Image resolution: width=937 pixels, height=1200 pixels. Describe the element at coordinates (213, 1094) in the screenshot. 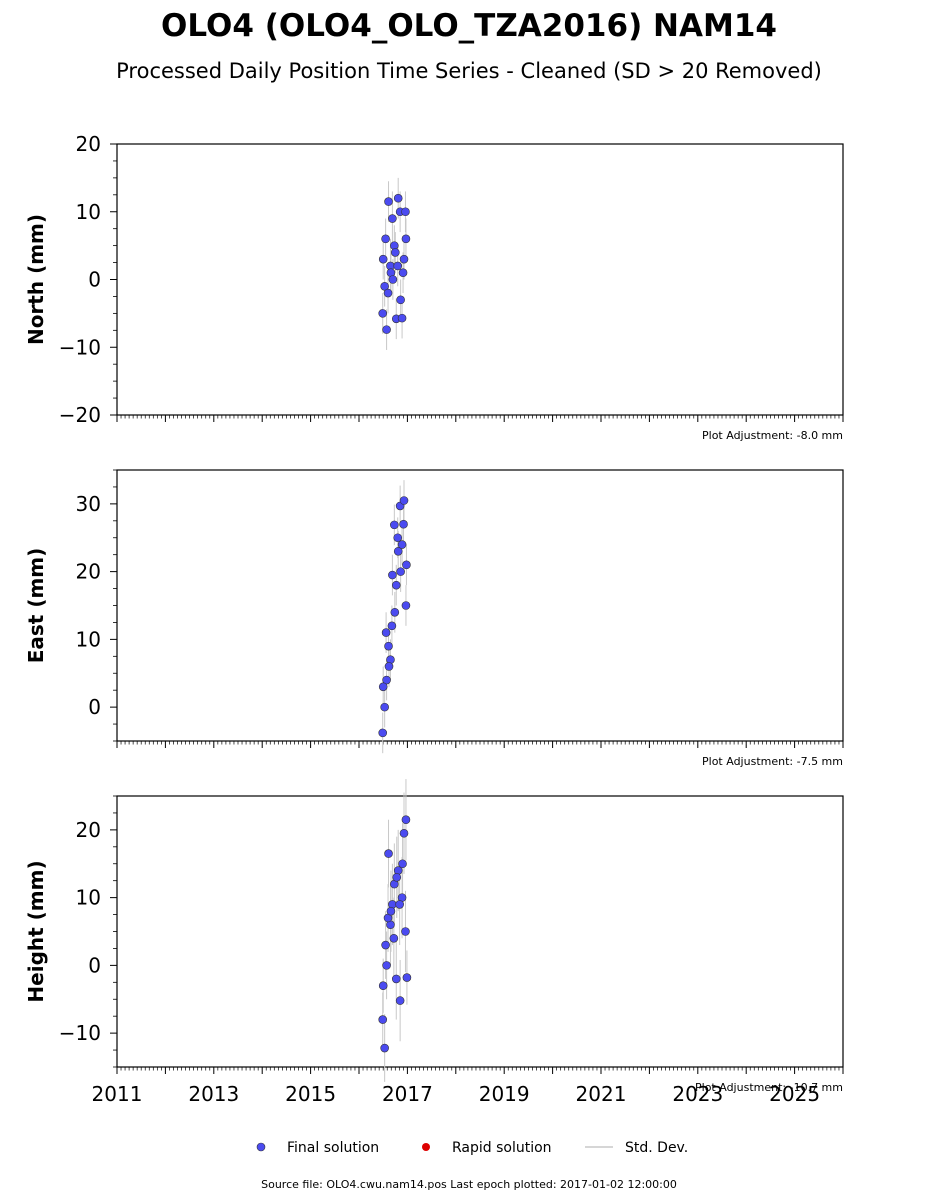

I see `x-tick-label: 2013` at that location.